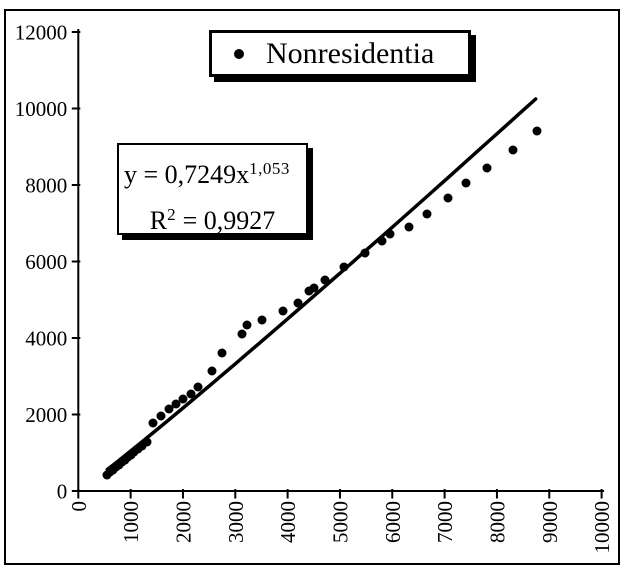 This screenshot has height=571, width=630. I want to click on x-tick-label: 2000, so click(183, 522).